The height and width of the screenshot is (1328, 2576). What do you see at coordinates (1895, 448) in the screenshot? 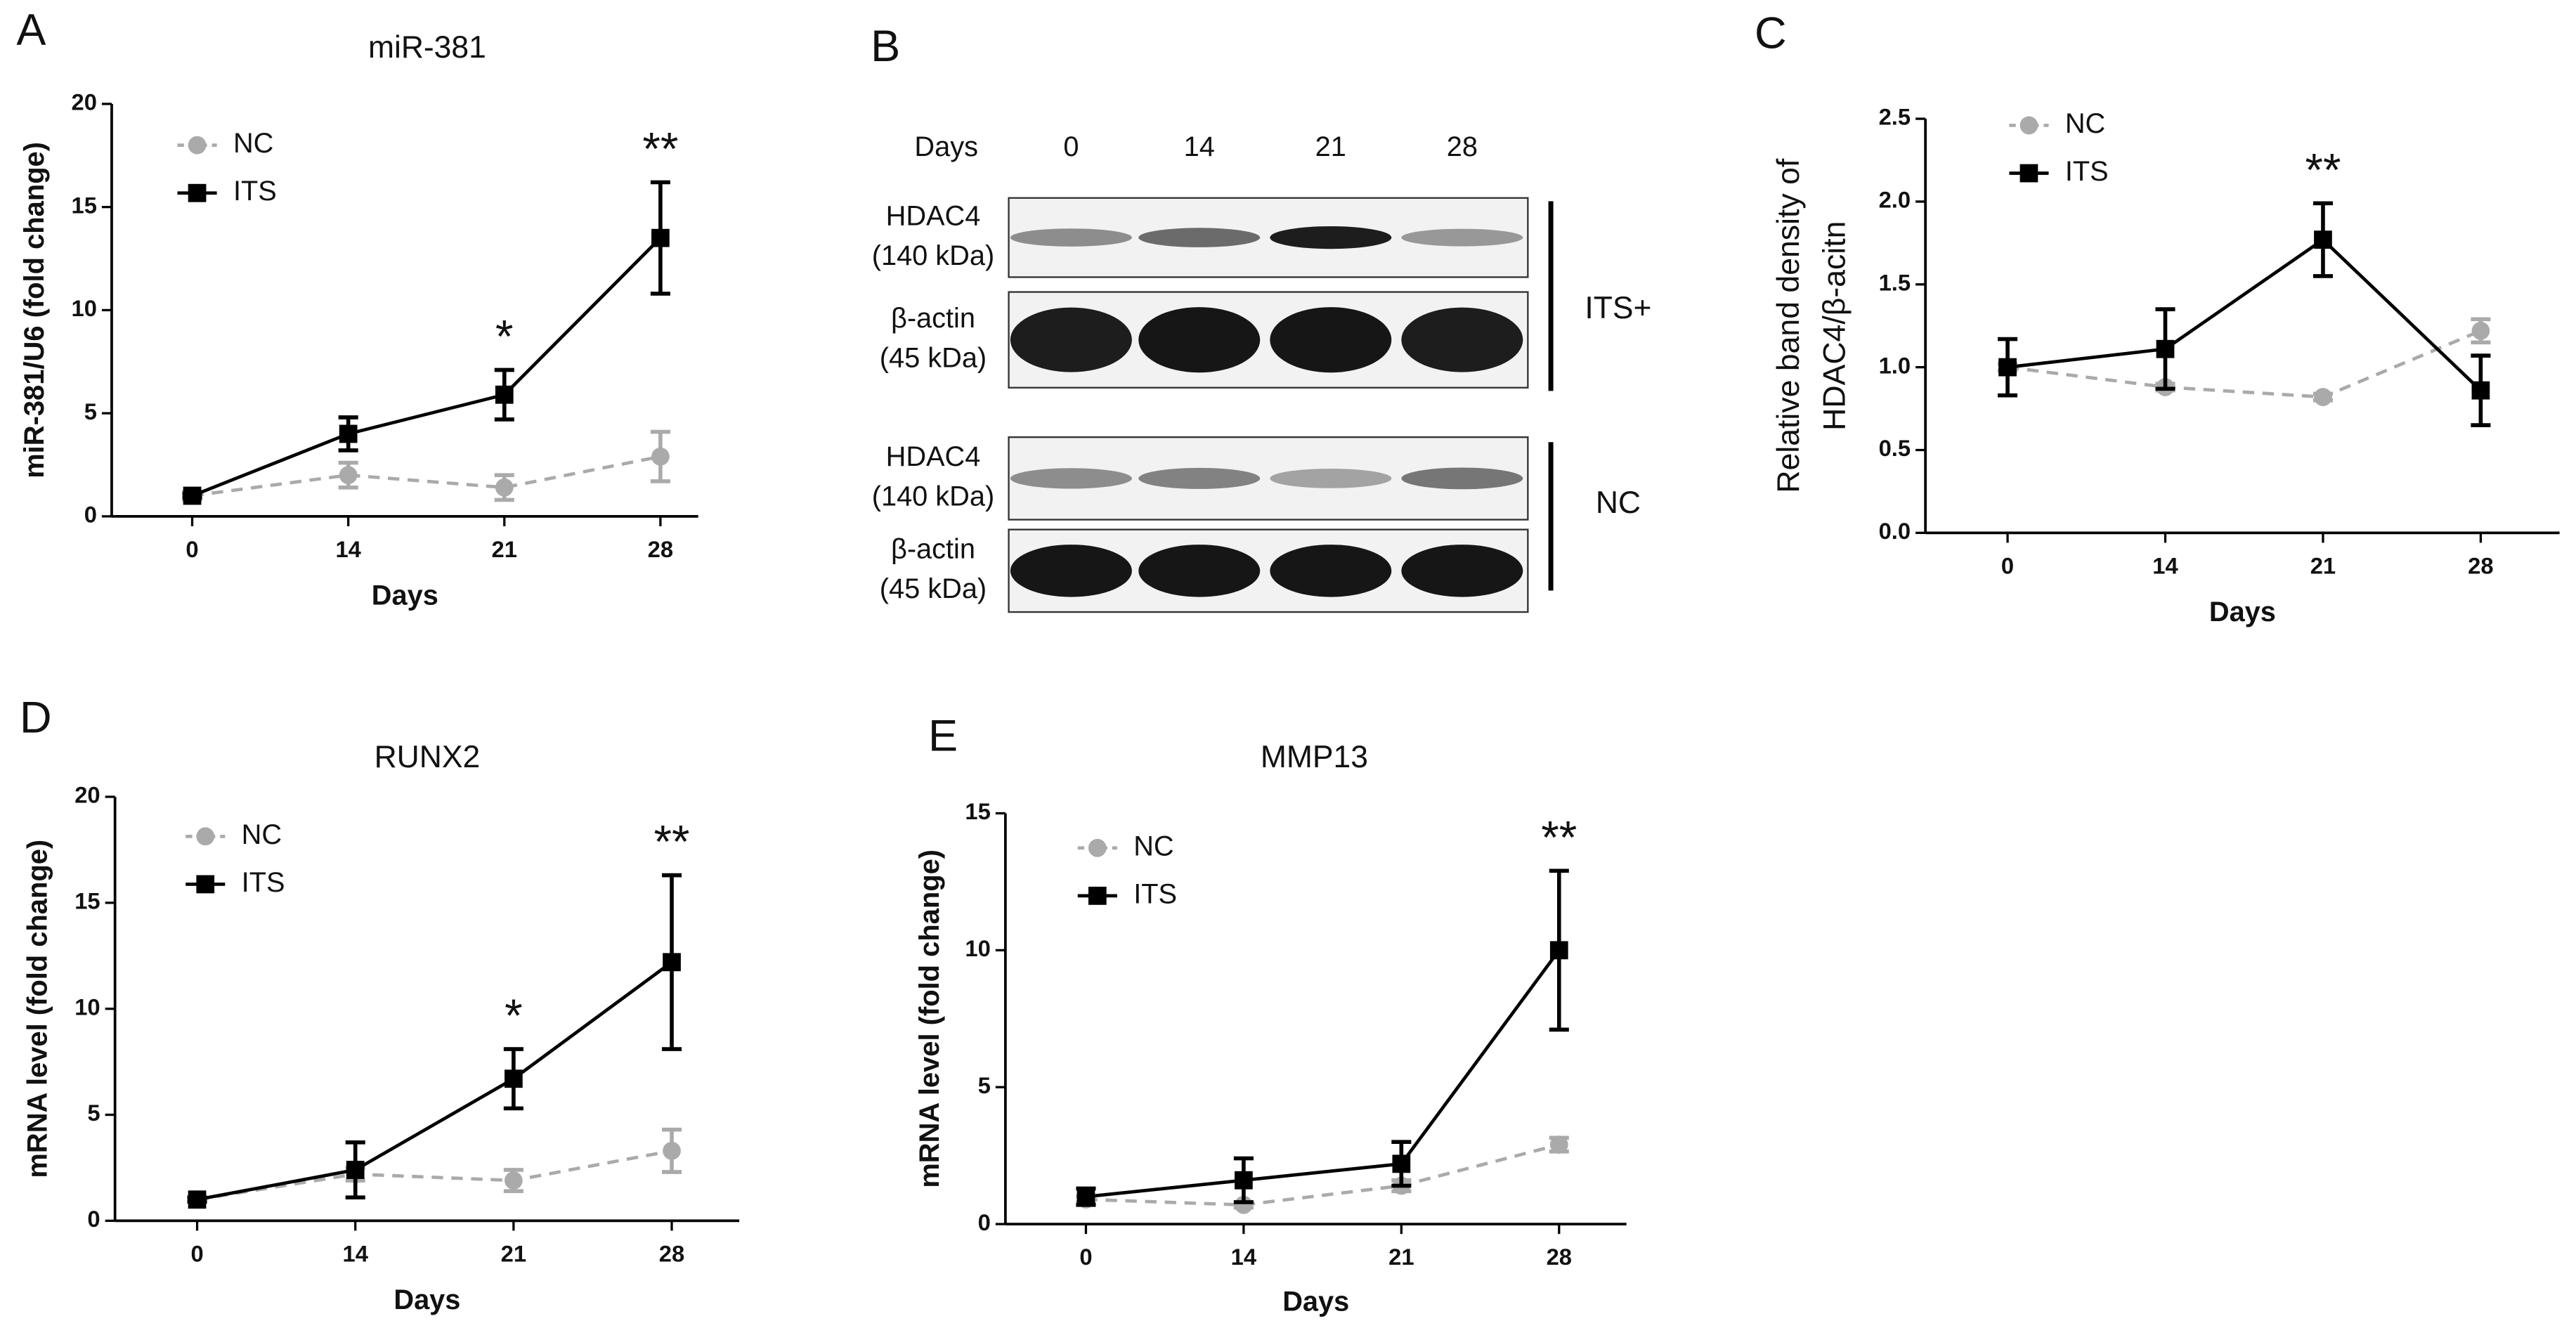
I see `y-tick-label: 0.5` at bounding box center [1895, 448].